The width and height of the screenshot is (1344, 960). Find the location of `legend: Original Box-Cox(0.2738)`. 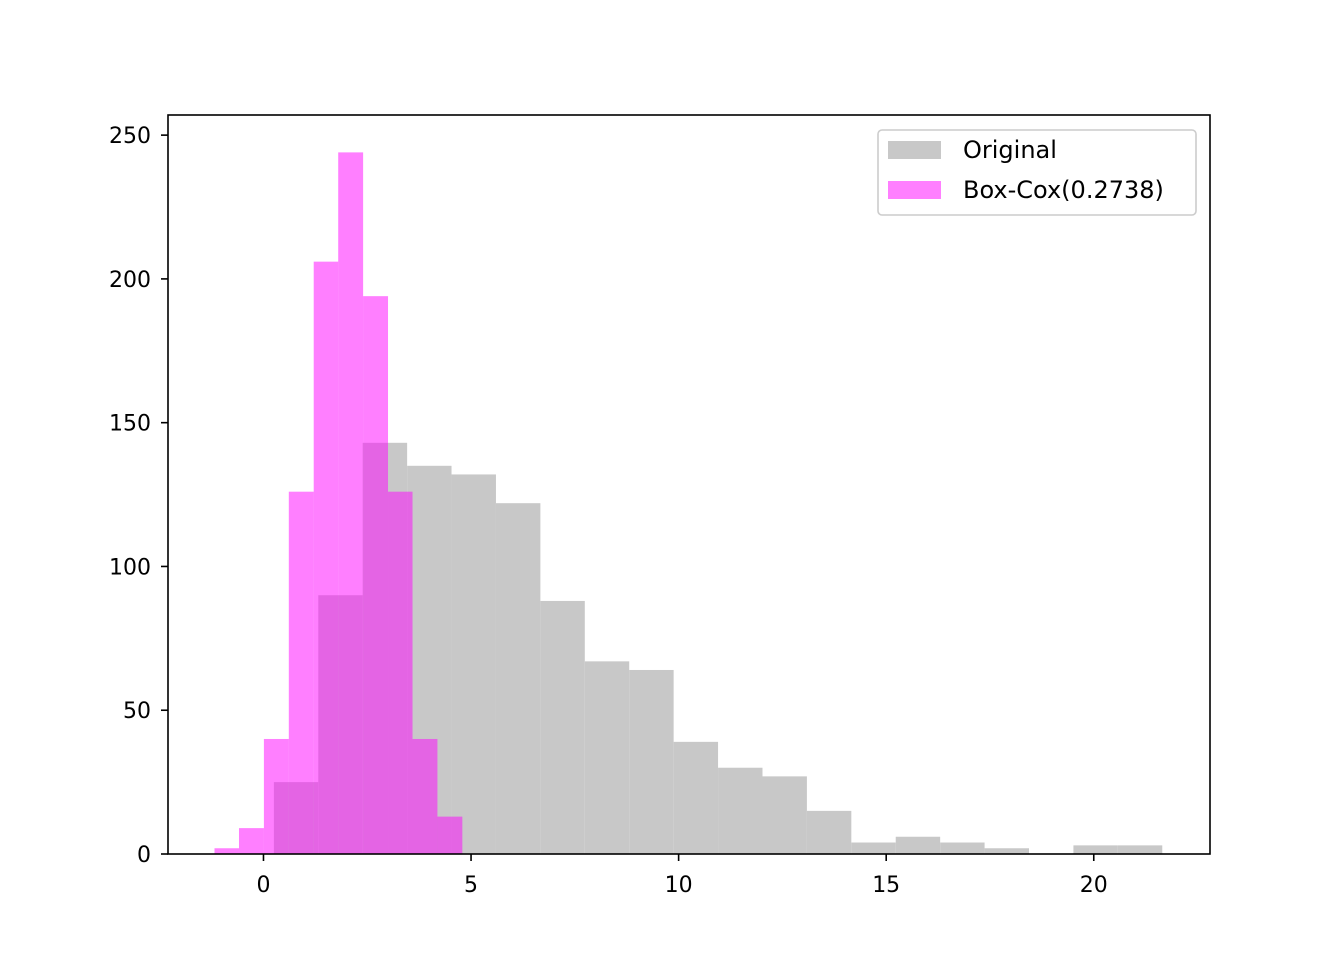

legend: Original Box-Cox(0.2738) is located at coordinates (1037, 172).